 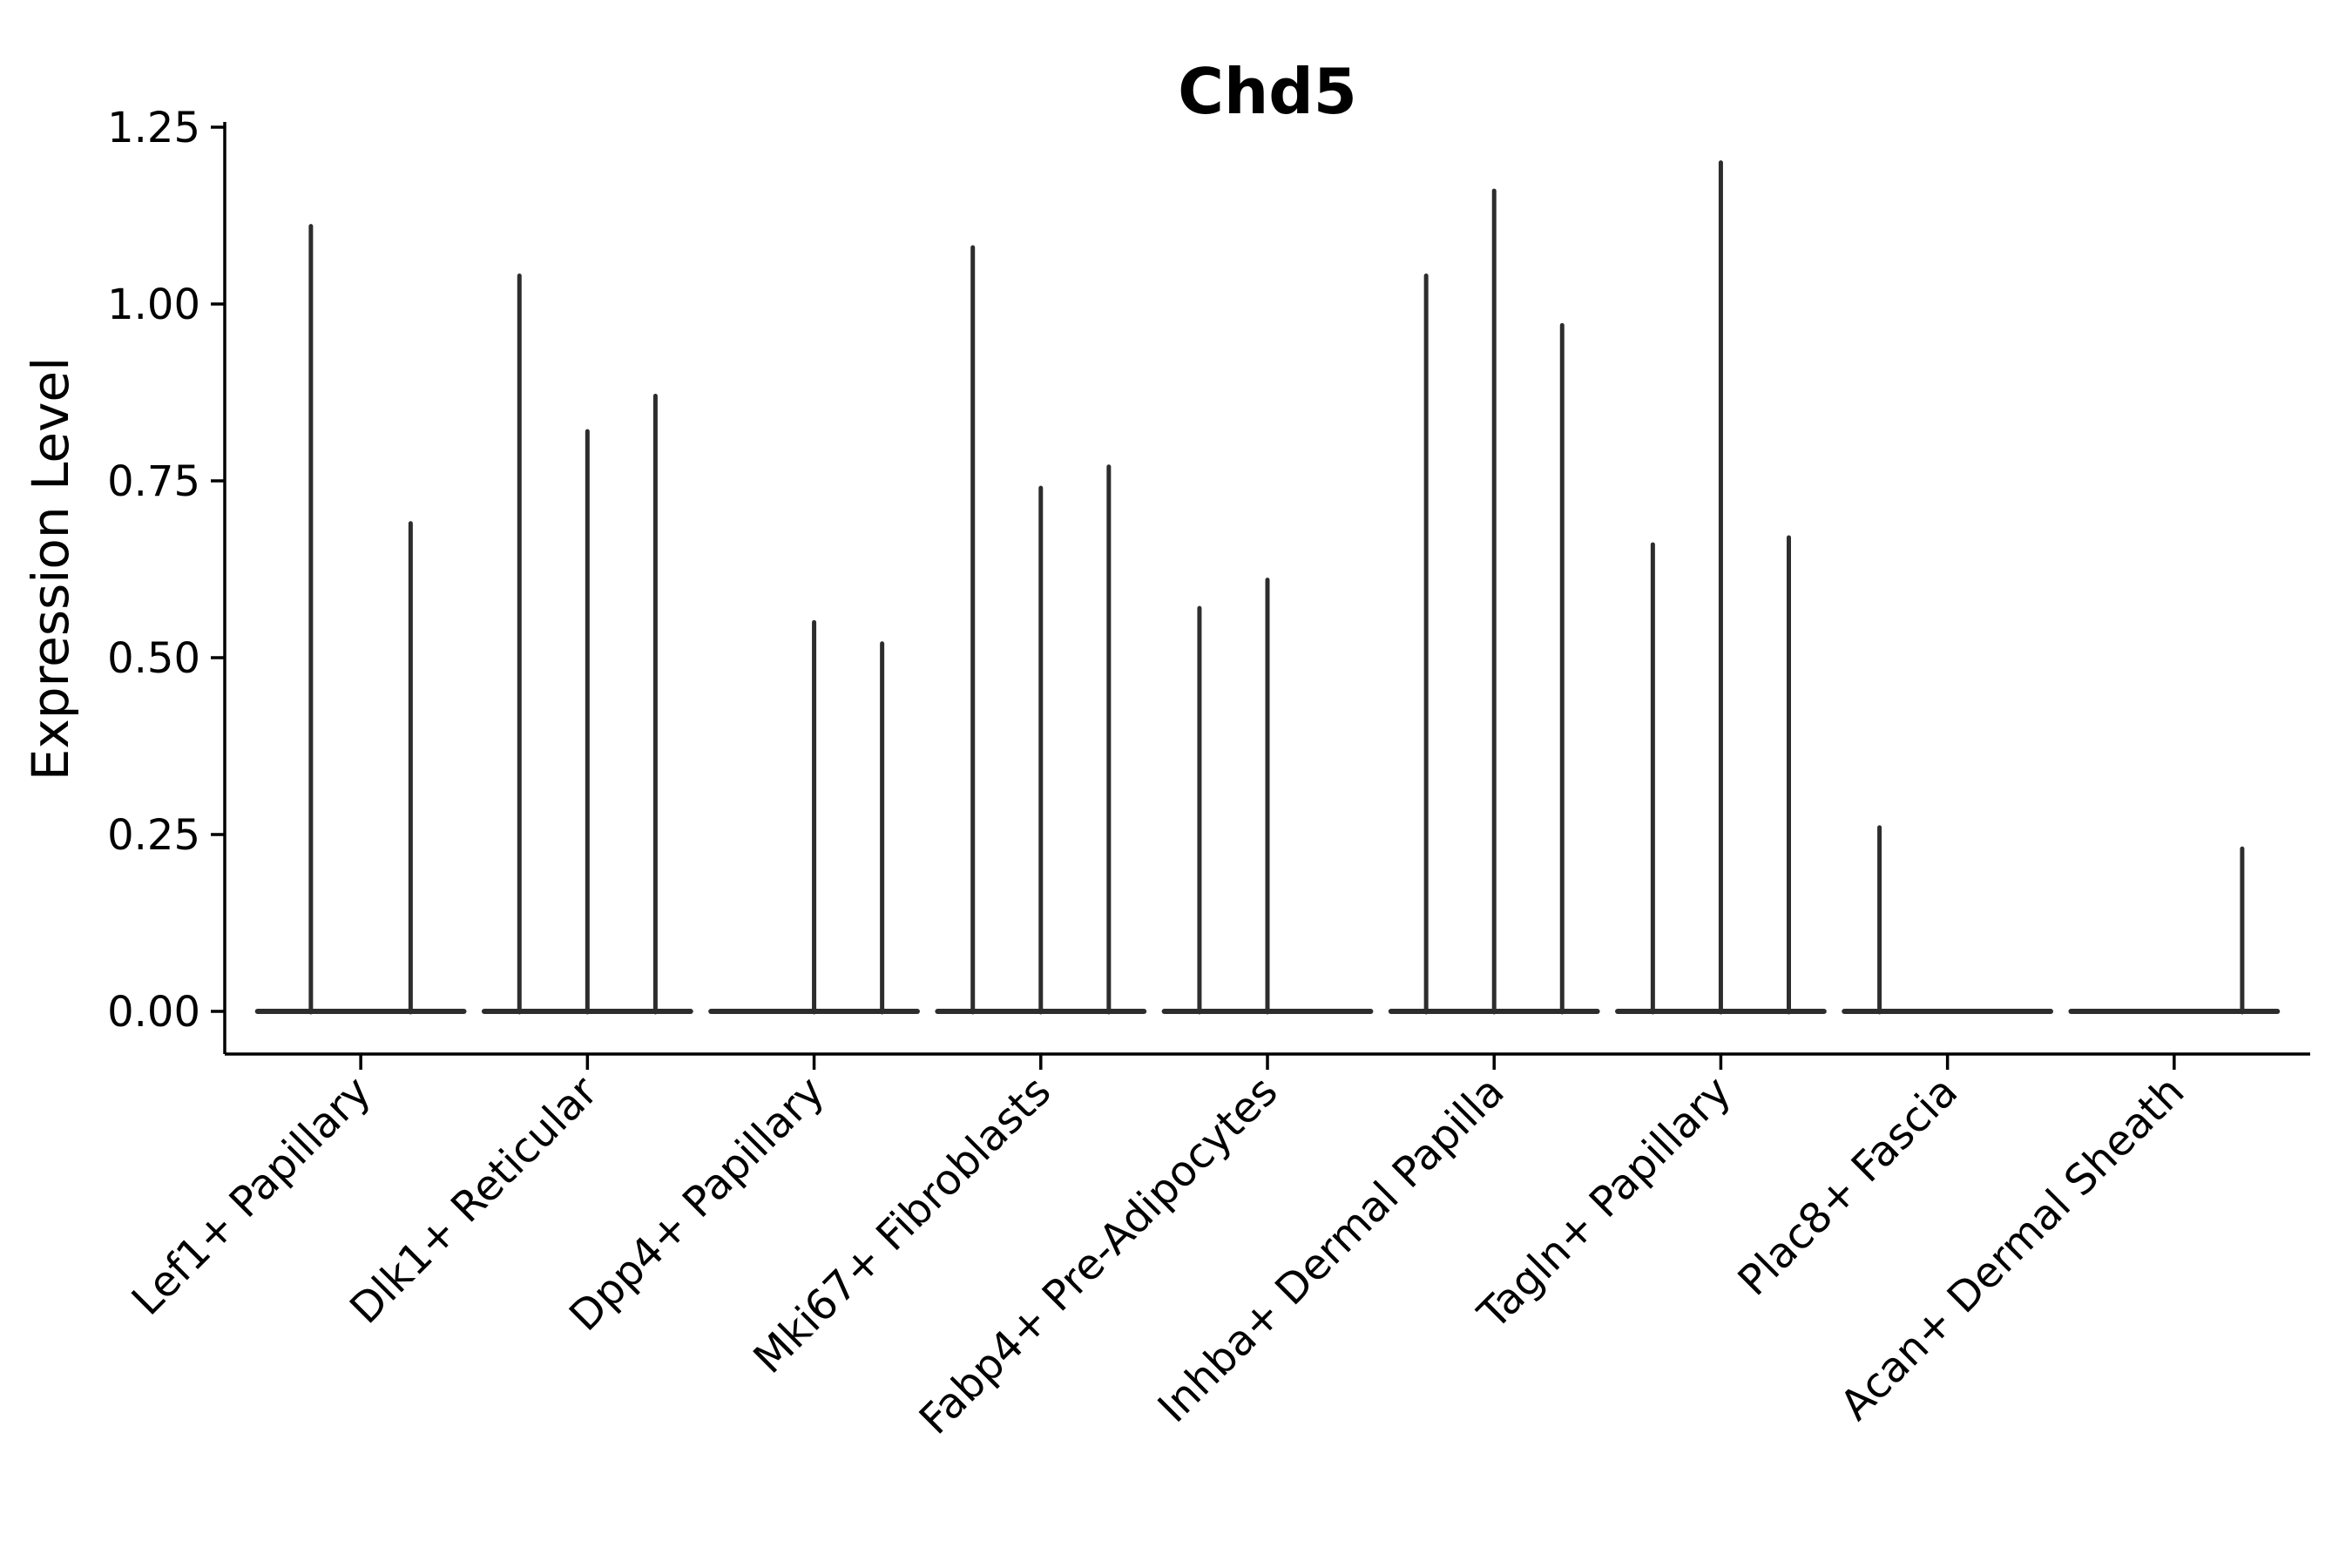 I want to click on x-tick-label: Tagln+ Papillary, so click(x=1605, y=1203).